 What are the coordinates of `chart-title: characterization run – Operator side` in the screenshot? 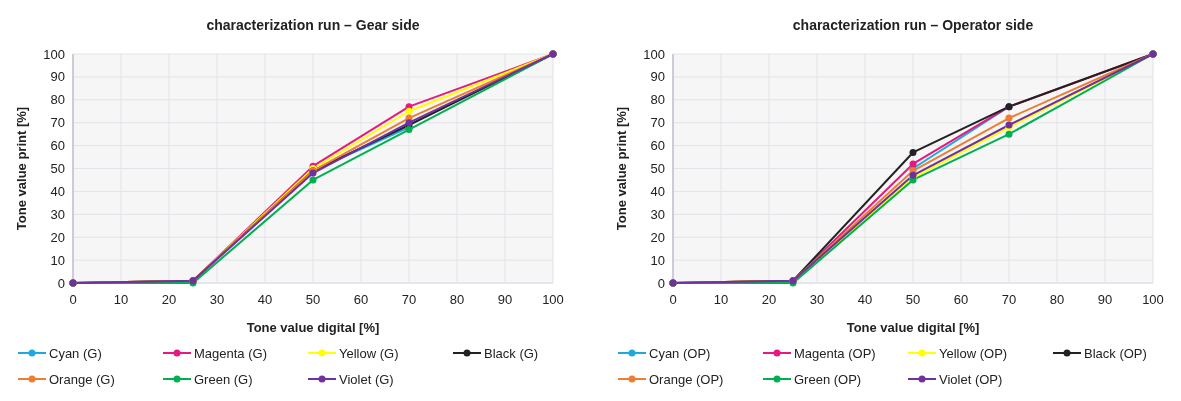 It's located at (913, 25).